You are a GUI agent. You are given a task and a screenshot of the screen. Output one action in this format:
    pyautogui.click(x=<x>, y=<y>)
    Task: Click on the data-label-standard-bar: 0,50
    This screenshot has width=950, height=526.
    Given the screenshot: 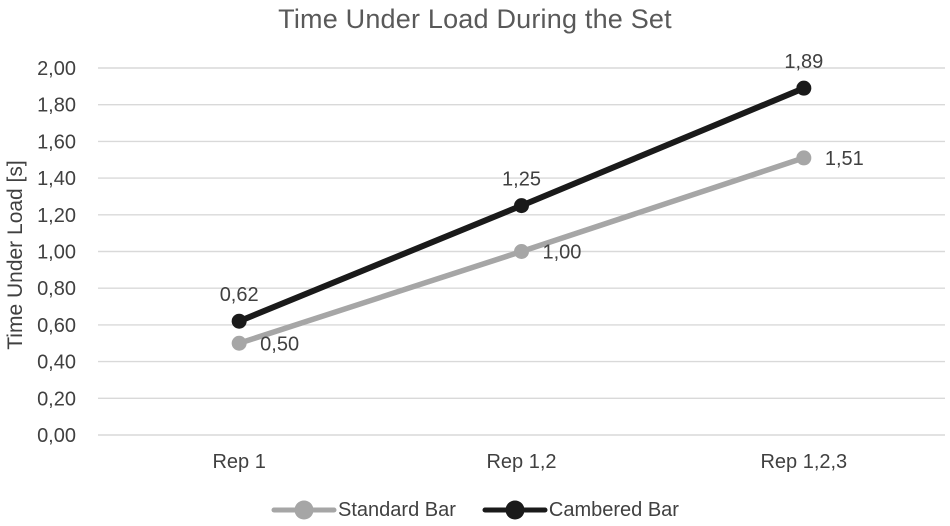 What is the action you would take?
    pyautogui.click(x=279, y=344)
    